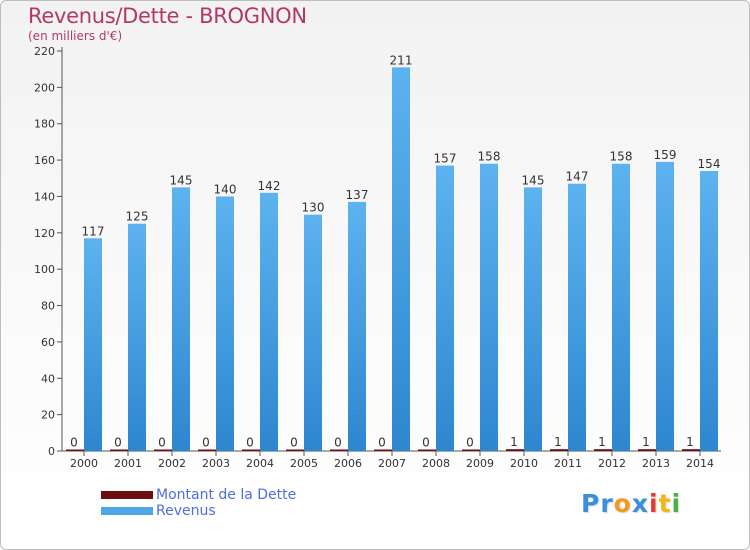 This screenshot has width=750, height=550. I want to click on y-tick-label: 60, so click(48, 342).